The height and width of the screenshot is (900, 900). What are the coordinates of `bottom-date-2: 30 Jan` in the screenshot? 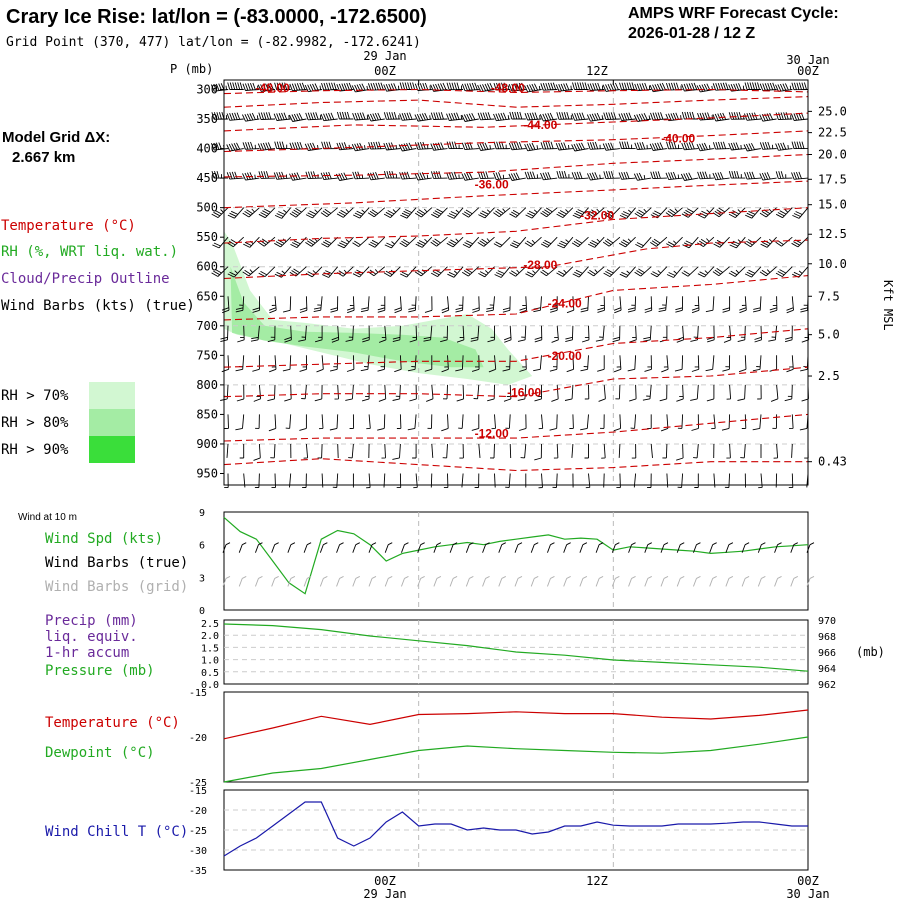 It's located at (807, 893).